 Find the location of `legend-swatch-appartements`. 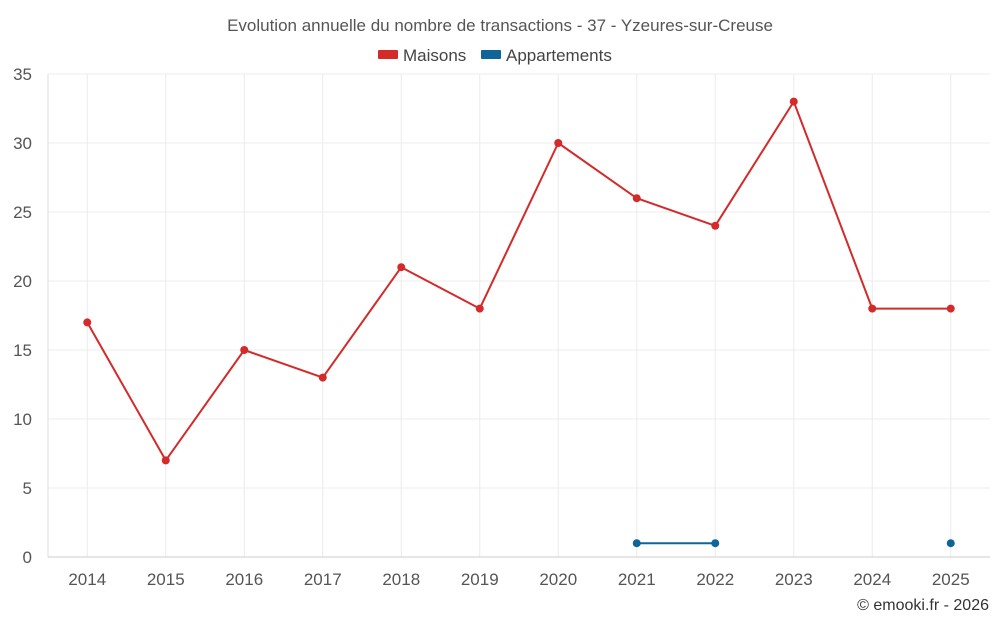

legend-swatch-appartements is located at coordinates (491, 54).